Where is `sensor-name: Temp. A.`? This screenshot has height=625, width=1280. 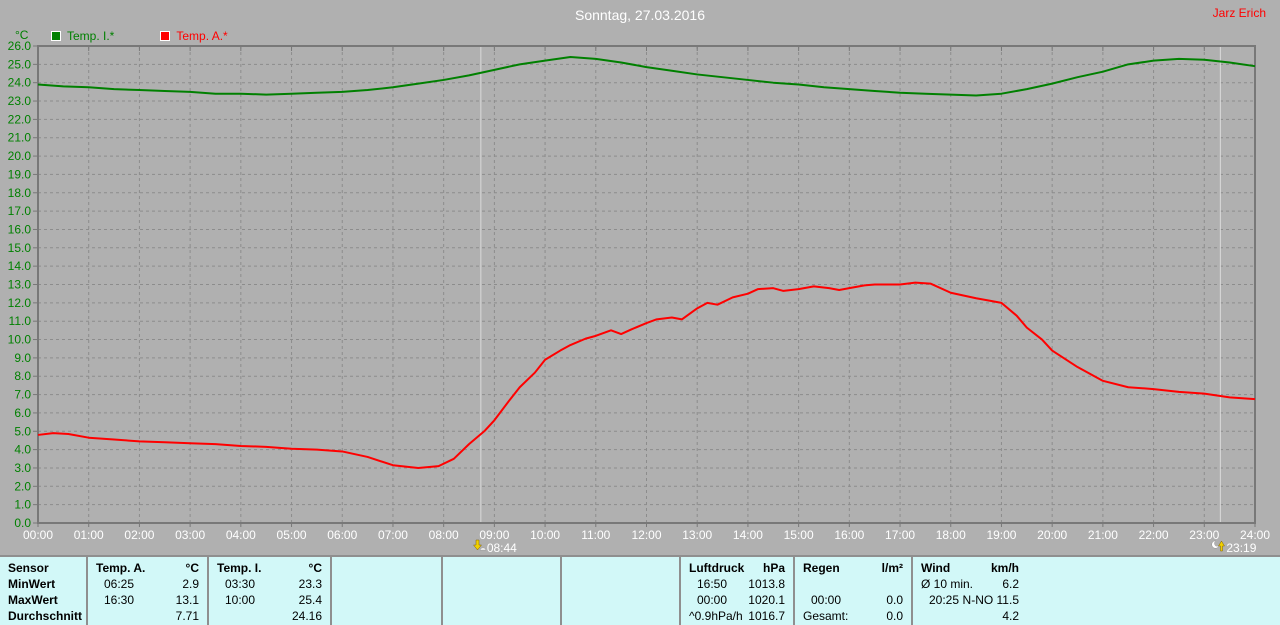
sensor-name: Temp. A. is located at coordinates (121, 568).